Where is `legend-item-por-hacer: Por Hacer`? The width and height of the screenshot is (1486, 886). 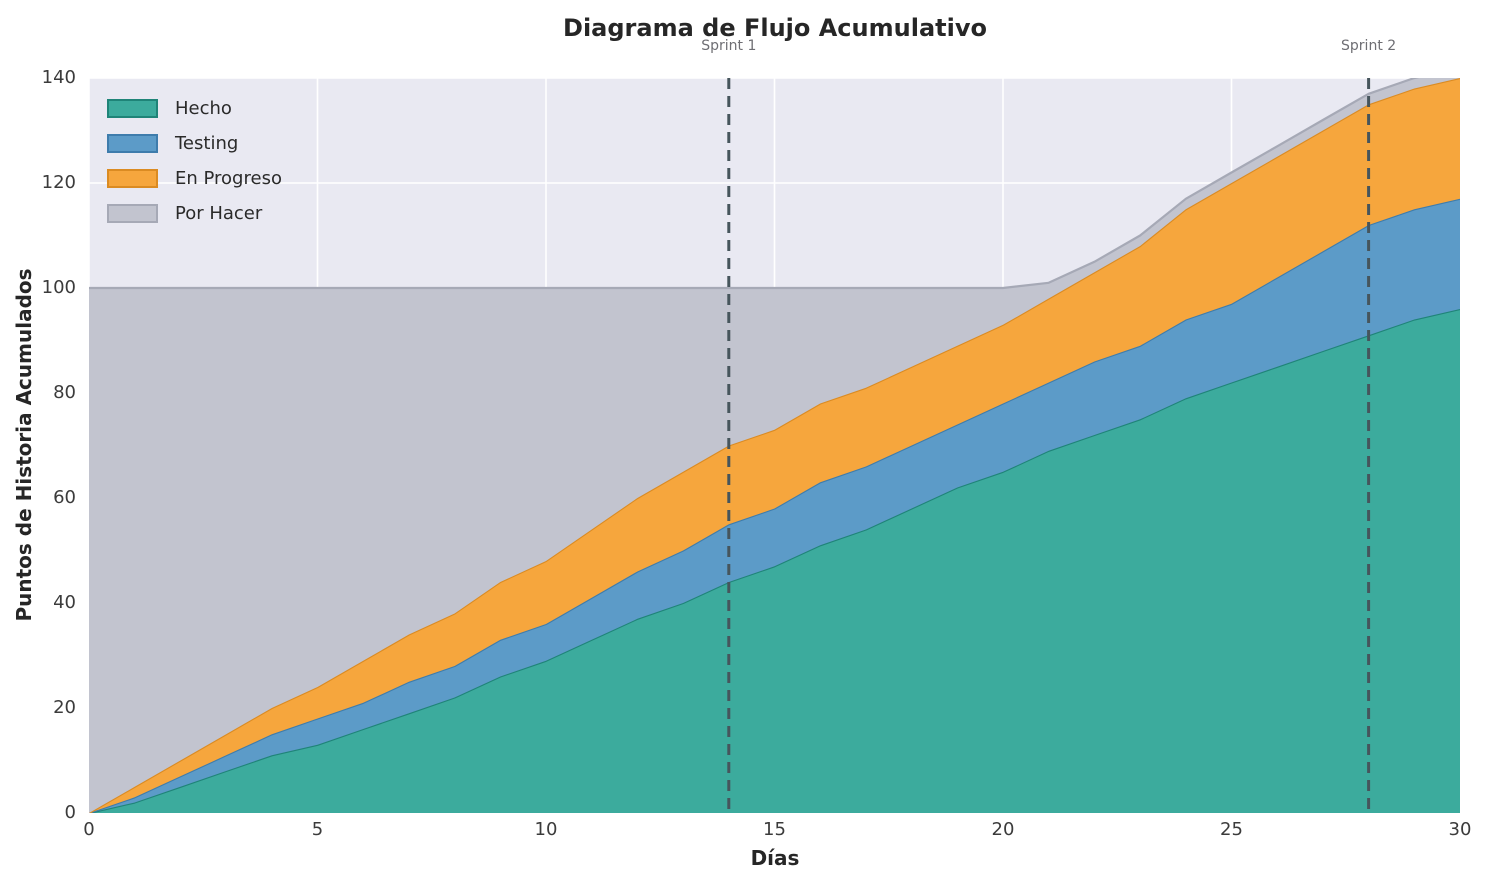
legend-item-por-hacer: Por Hacer is located at coordinates (194, 213).